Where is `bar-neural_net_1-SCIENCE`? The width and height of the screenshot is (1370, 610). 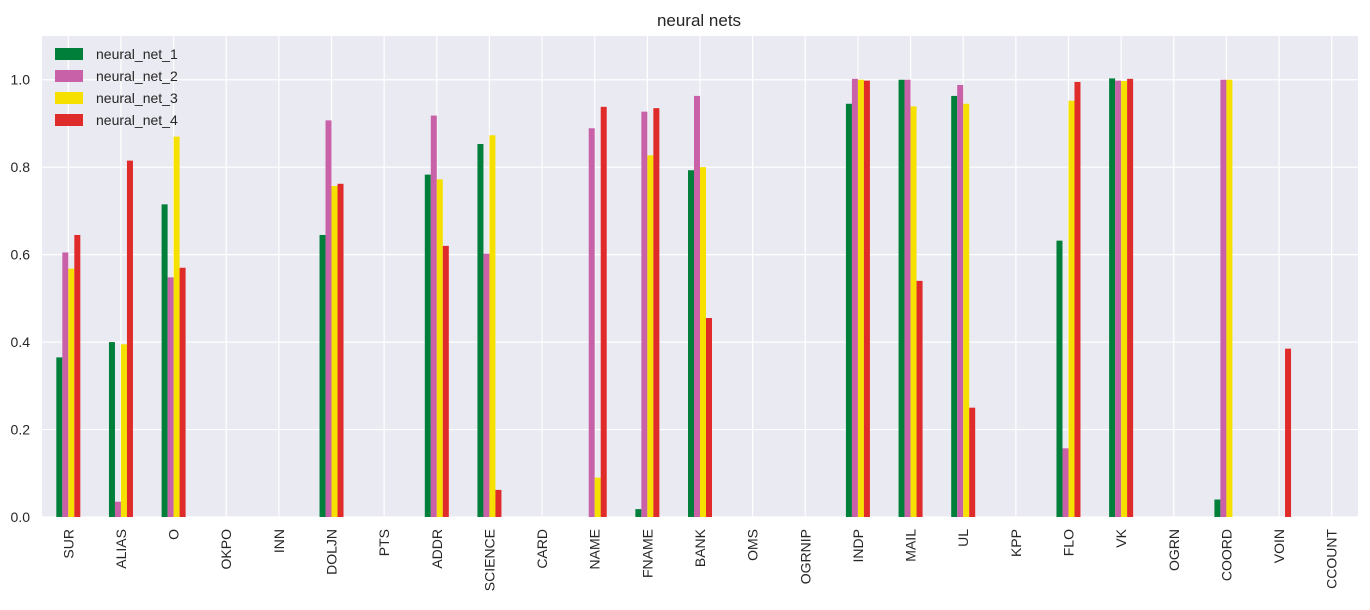 bar-neural_net_1-SCIENCE is located at coordinates (480, 331).